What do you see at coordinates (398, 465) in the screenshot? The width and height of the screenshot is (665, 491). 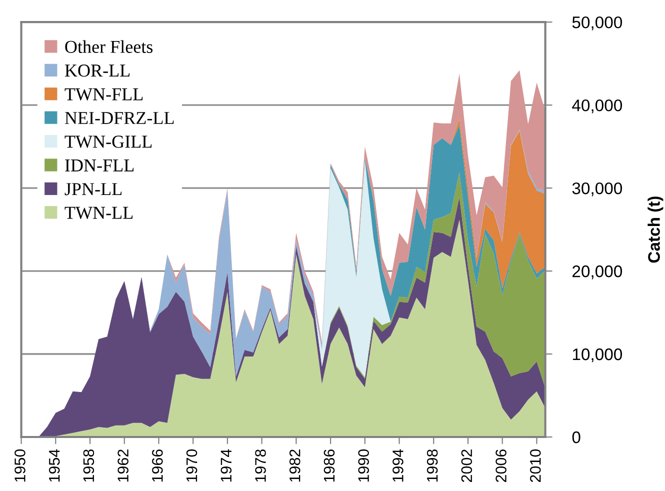 I see `x-tick-label: 1994` at bounding box center [398, 465].